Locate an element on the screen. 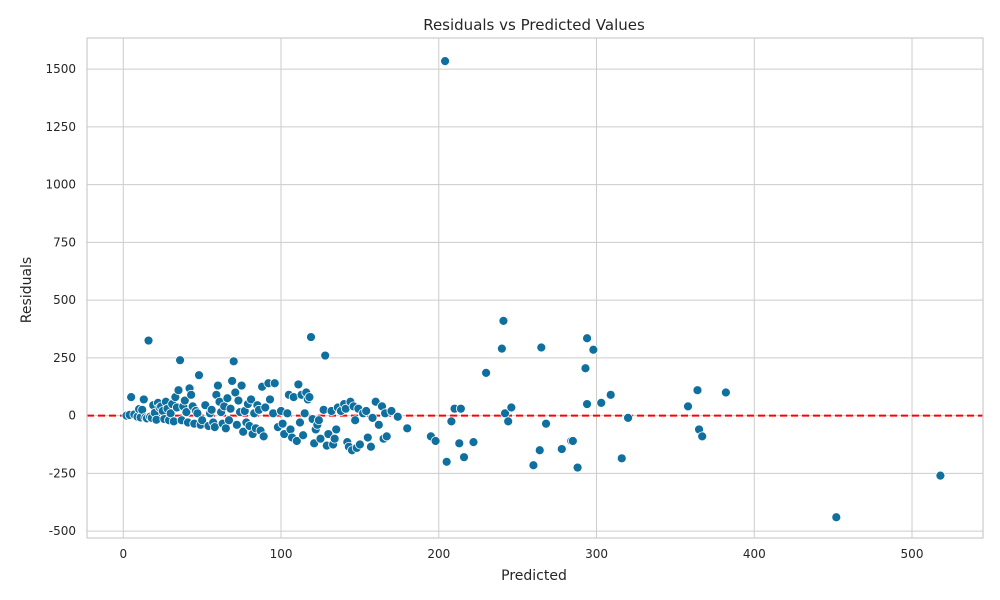  x-tick-label: 200 is located at coordinates (438, 554).